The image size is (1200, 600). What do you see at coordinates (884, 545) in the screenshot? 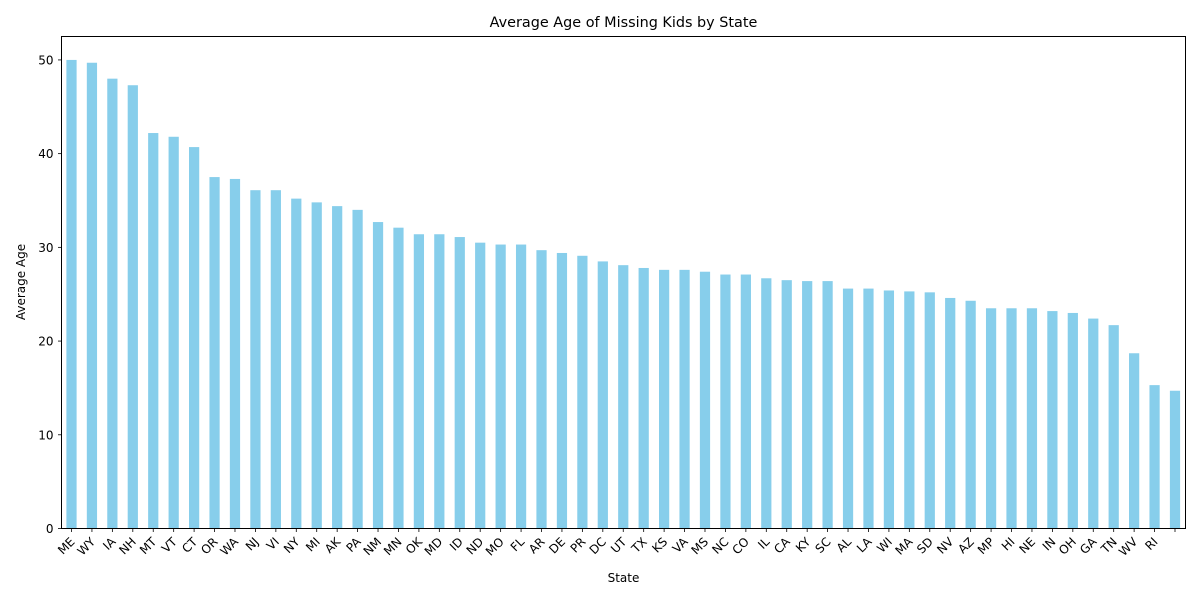
I see `x-tick-label: WI` at bounding box center [884, 545].